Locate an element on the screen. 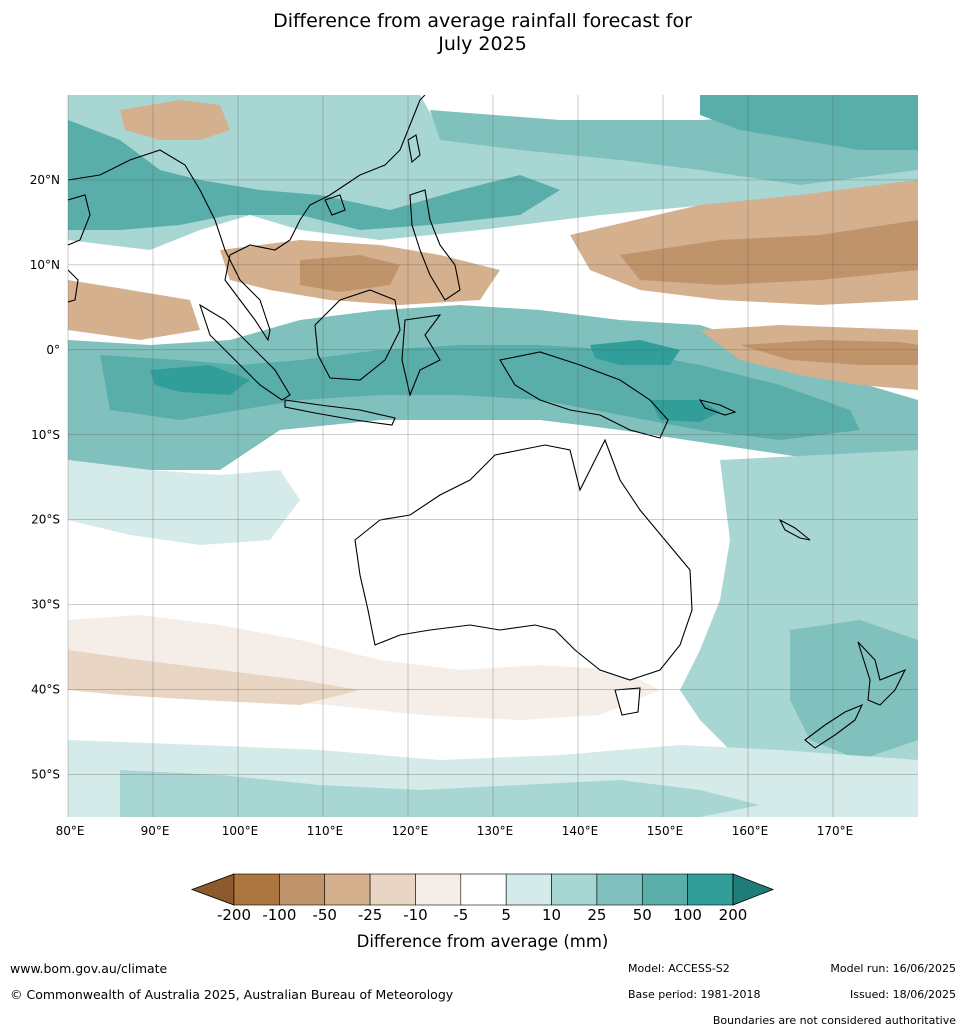 The width and height of the screenshot is (965, 1035). colorbar-tick-label: 50 is located at coordinates (642, 915).